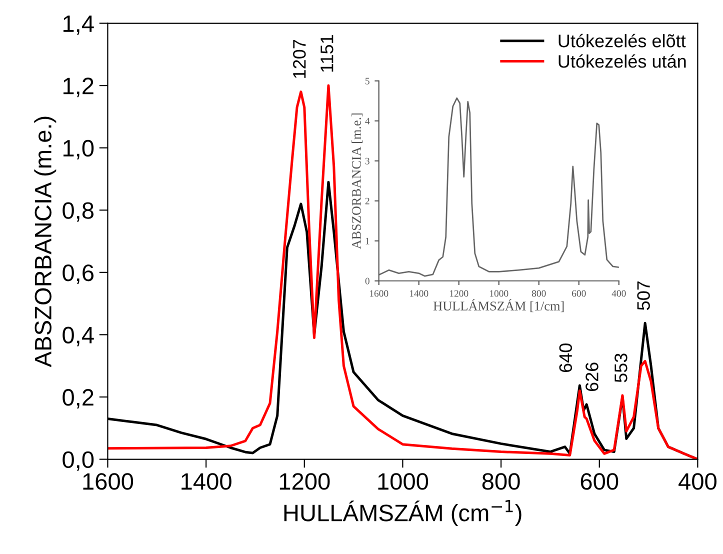  I want to click on legend-label: Utókezelés után, so click(622, 61).